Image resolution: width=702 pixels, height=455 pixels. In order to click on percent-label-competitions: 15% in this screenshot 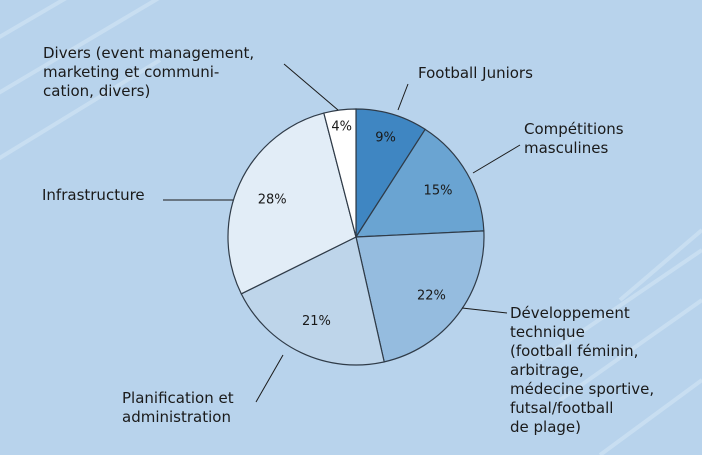, I will do `click(438, 191)`.